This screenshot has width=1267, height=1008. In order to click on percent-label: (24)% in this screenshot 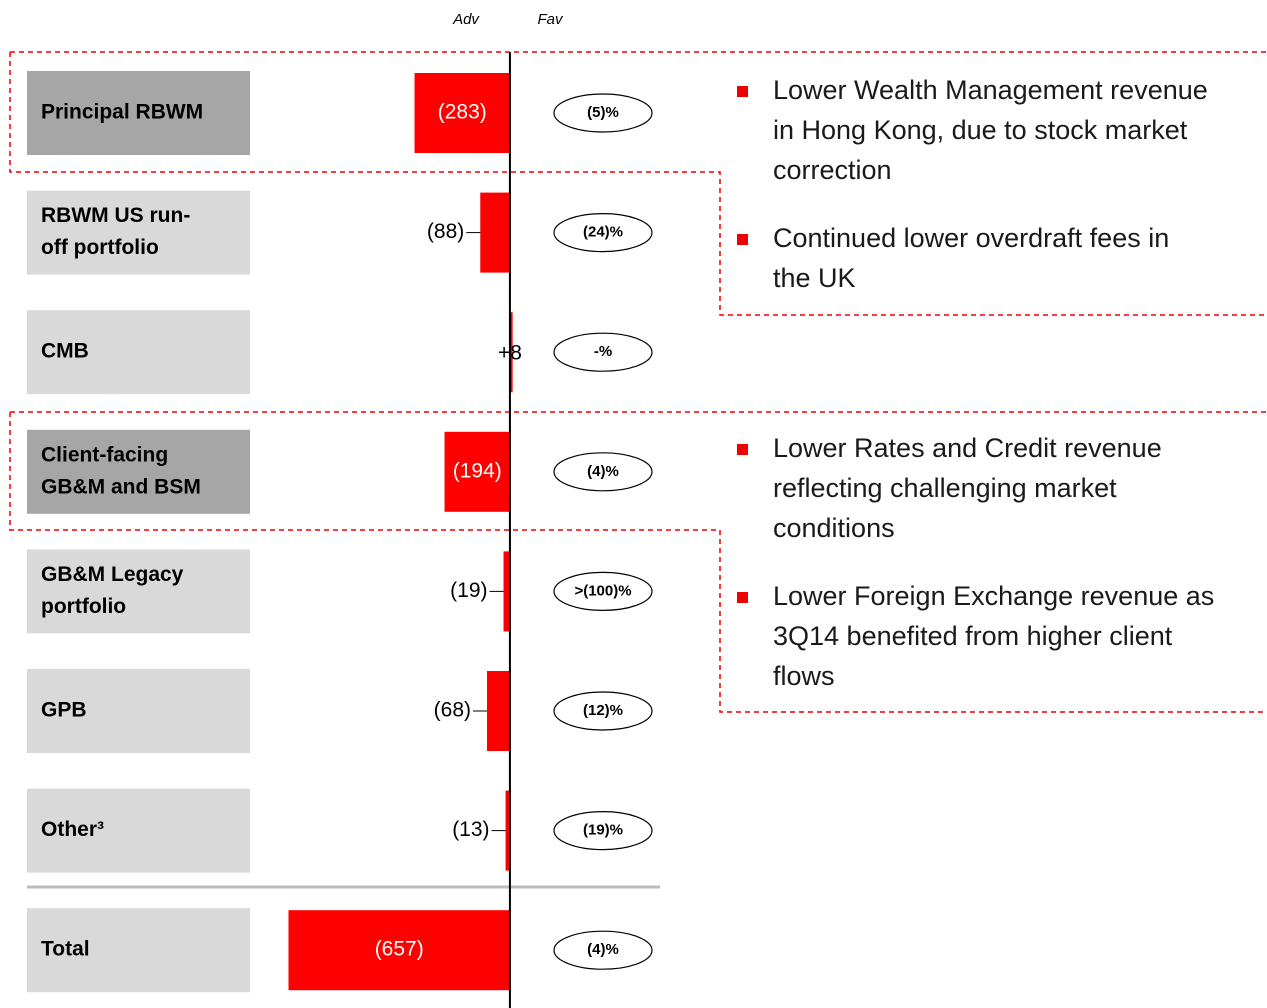, I will do `click(603, 232)`.